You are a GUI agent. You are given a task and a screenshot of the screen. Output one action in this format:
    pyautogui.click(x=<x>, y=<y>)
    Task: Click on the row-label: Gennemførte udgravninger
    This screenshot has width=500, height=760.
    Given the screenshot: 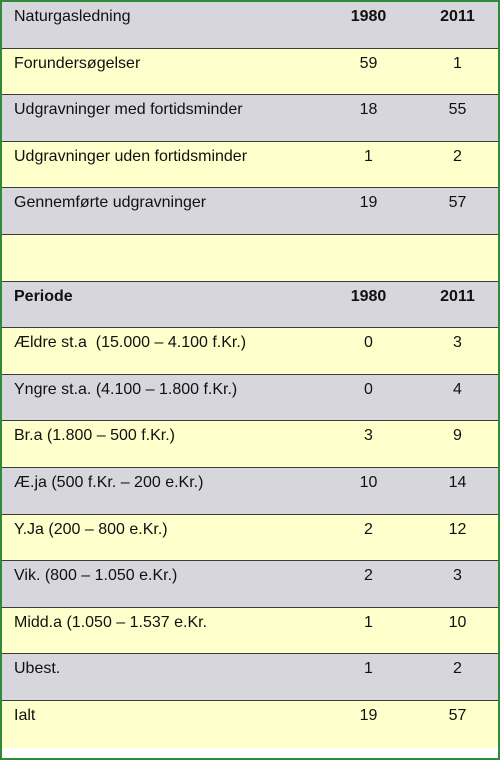 What is the action you would take?
    pyautogui.click(x=110, y=203)
    